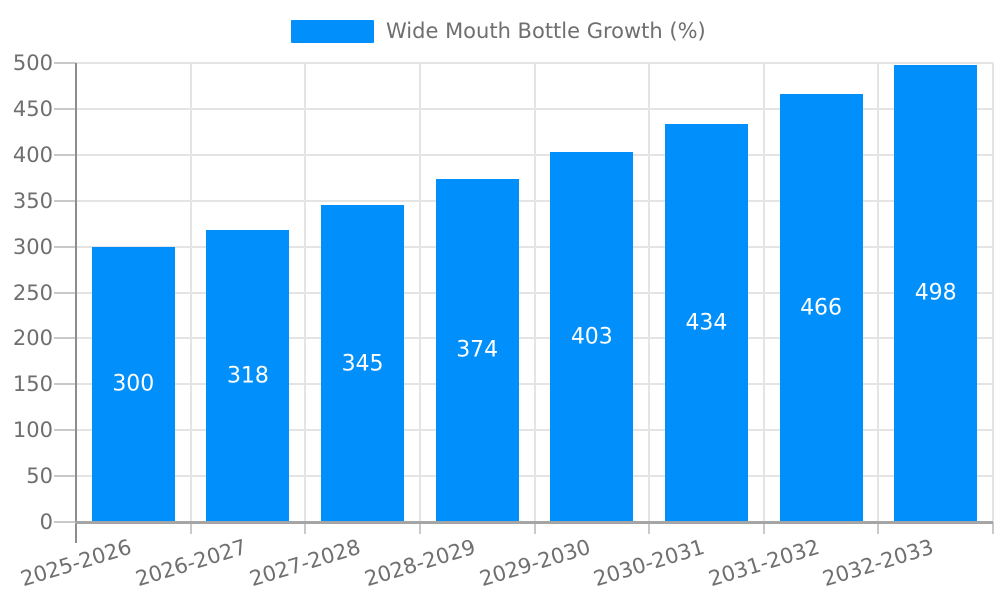 This screenshot has width=1000, height=600. I want to click on y-tick-label: 500, so click(32, 63).